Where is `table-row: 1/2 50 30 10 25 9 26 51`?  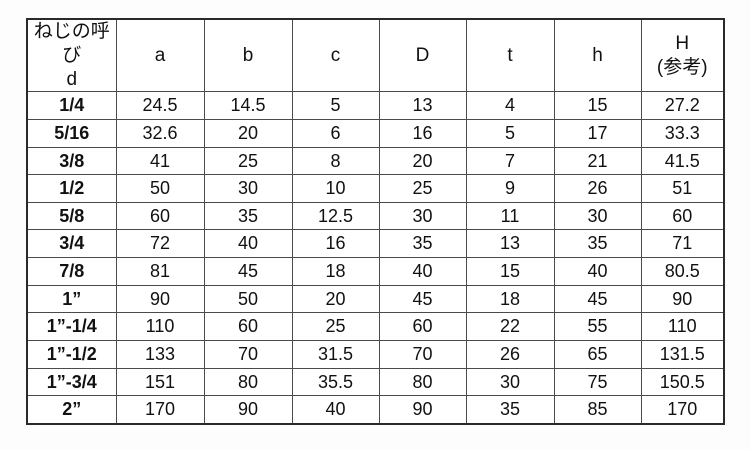 table-row: 1/2 50 30 10 25 9 26 51 is located at coordinates (375, 188).